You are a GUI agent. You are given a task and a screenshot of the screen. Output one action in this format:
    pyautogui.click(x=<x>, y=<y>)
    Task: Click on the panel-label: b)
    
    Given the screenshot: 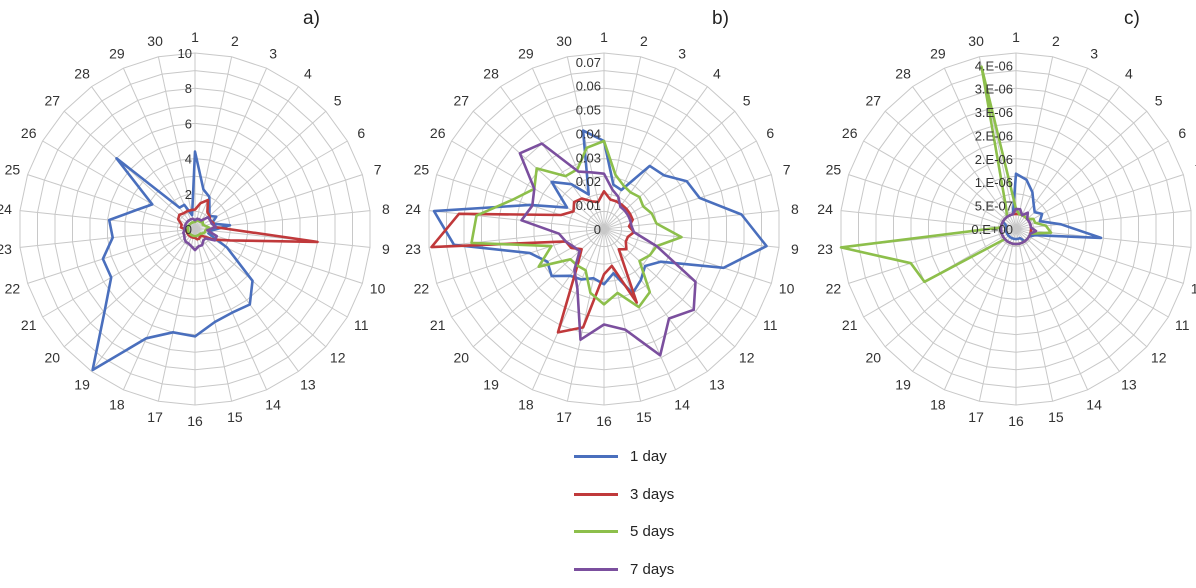 What is the action you would take?
    pyautogui.click(x=720, y=18)
    